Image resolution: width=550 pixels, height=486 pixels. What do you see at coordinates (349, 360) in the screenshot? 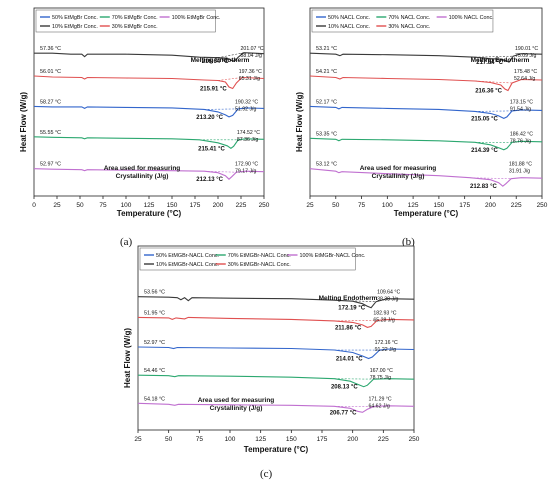
I see `peak-temperature-label: 214.01 °C` at bounding box center [349, 360].